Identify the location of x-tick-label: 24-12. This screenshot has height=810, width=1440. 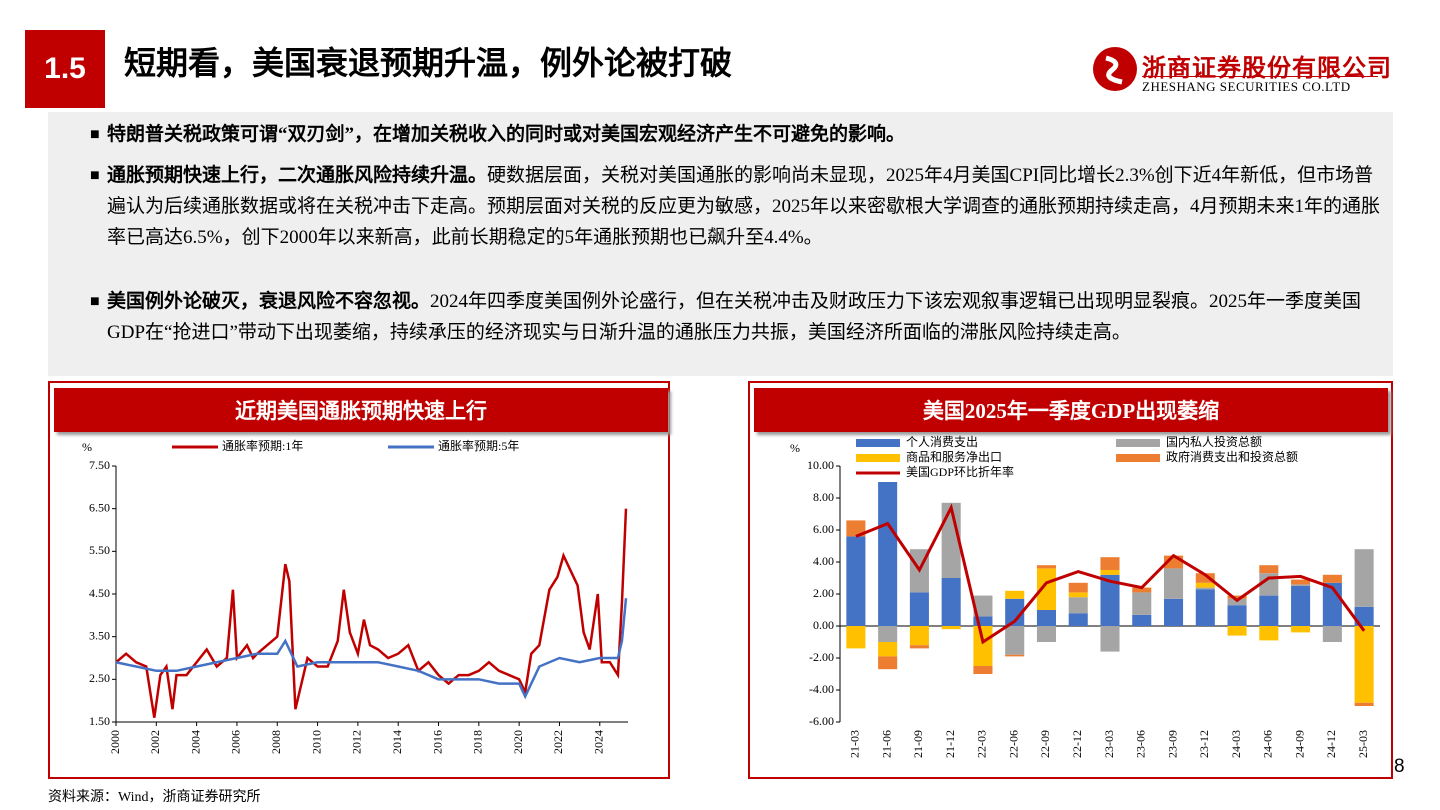
(1331, 744).